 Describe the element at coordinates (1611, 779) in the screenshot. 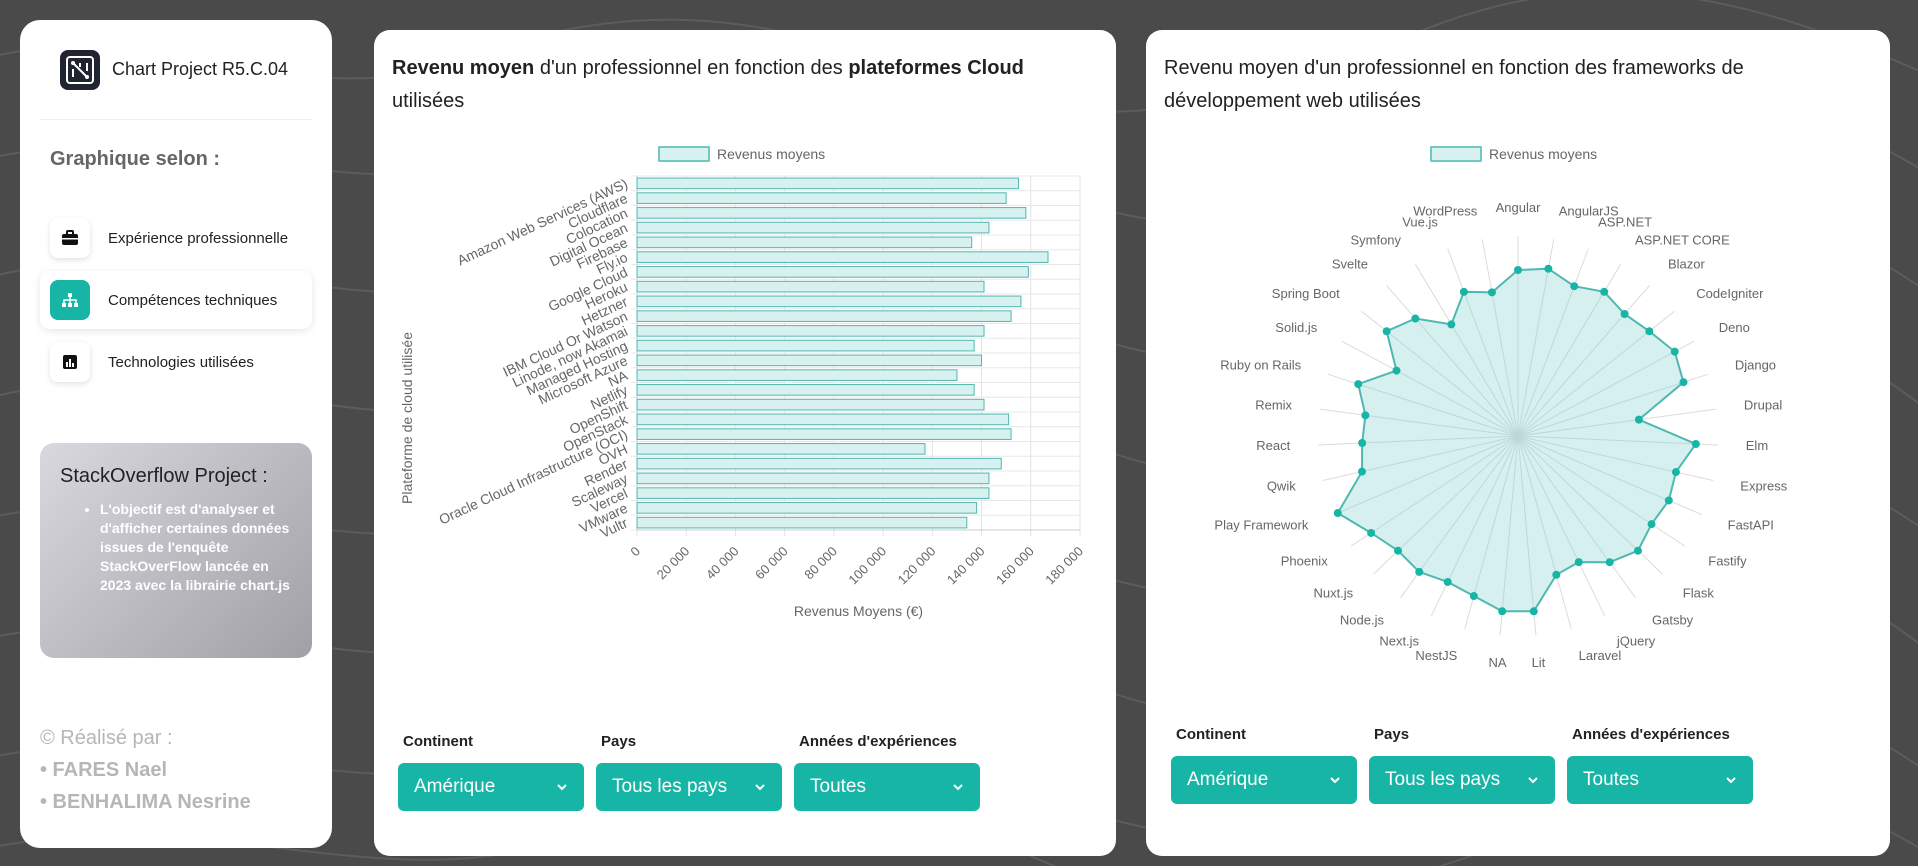

I see `select-value: Toutes` at that location.